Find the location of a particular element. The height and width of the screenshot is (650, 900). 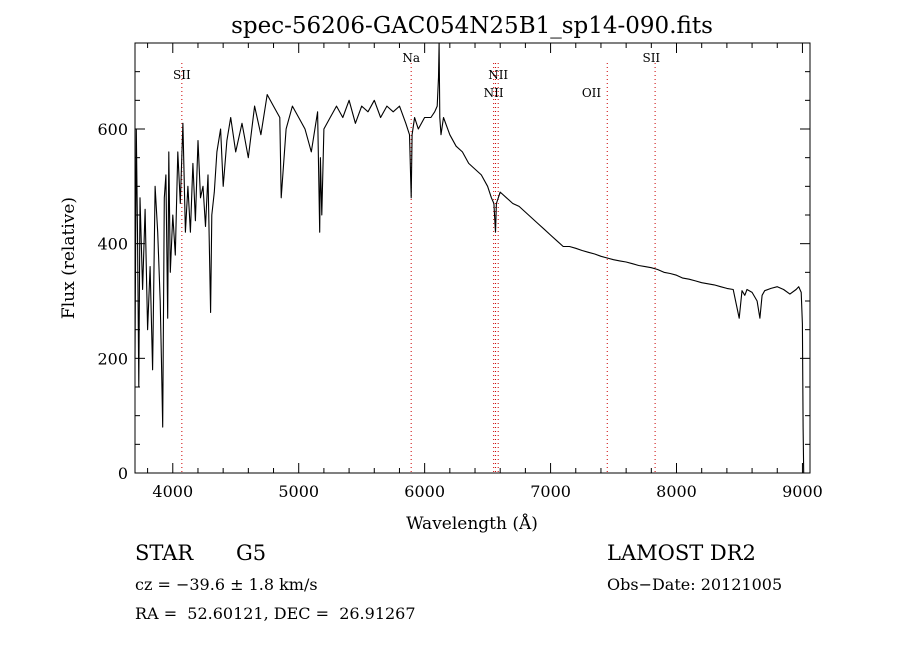

object-subclass: G5 is located at coordinates (251, 553).